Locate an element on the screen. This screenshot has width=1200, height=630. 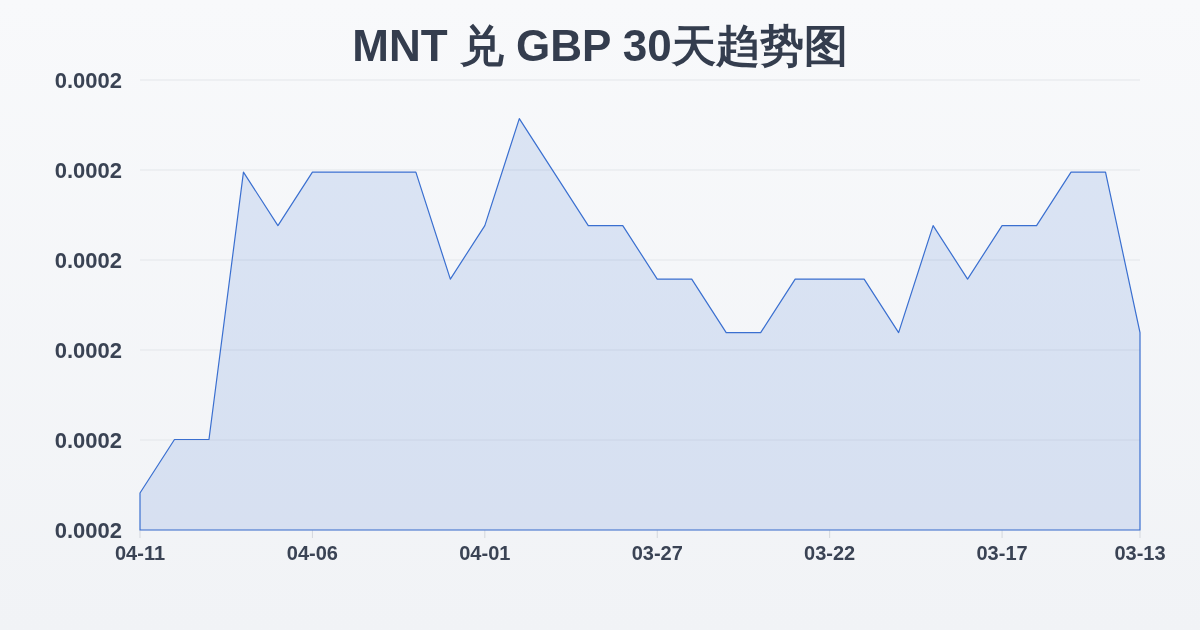
x-tick-label: 04-11 is located at coordinates (140, 553).